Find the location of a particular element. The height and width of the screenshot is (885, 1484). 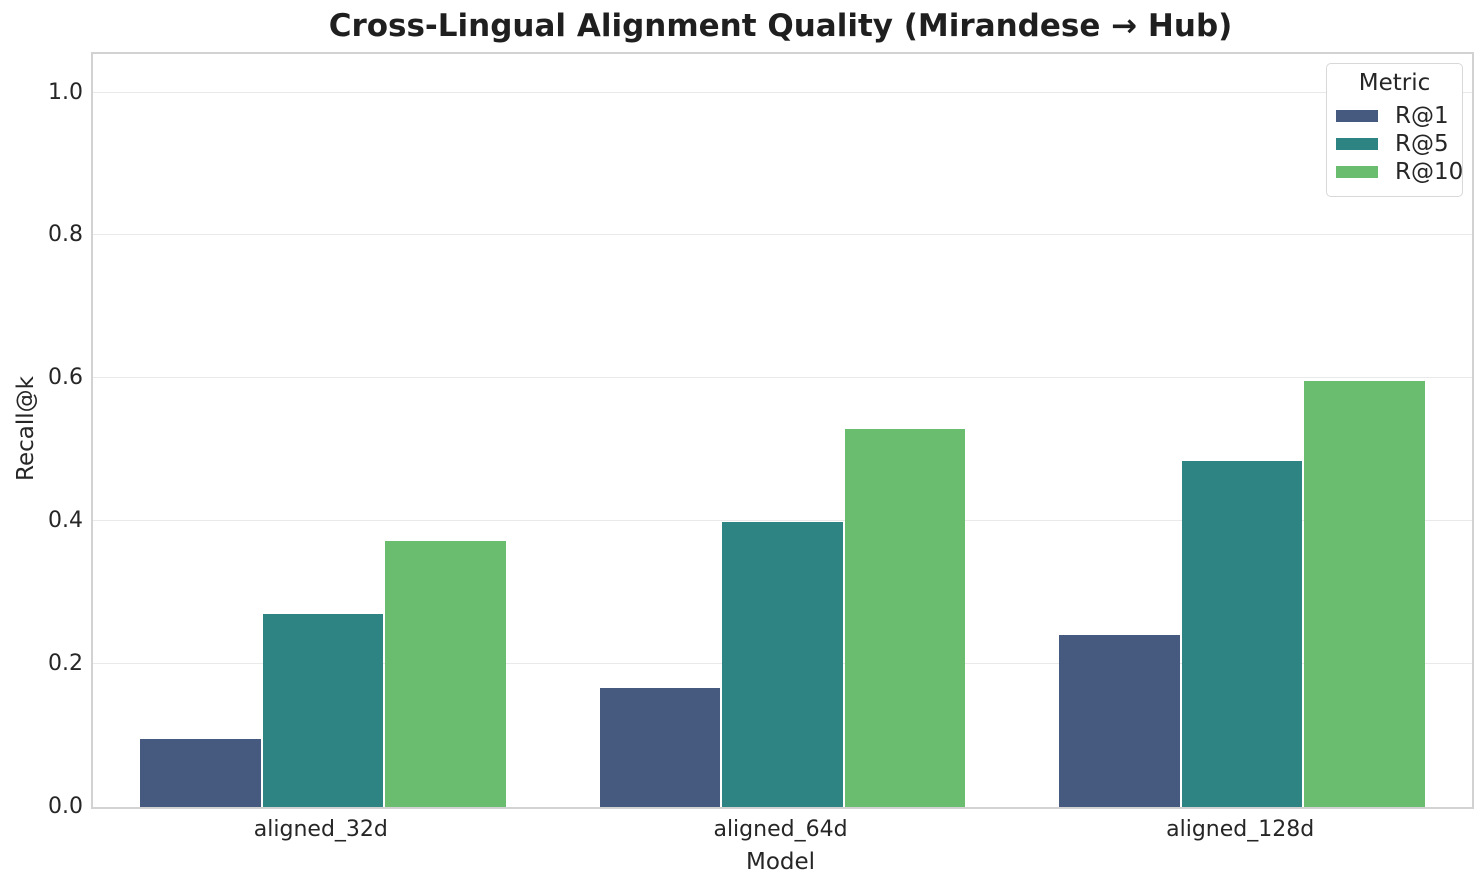

bar-aligned_64d-R@10 is located at coordinates (905, 618).